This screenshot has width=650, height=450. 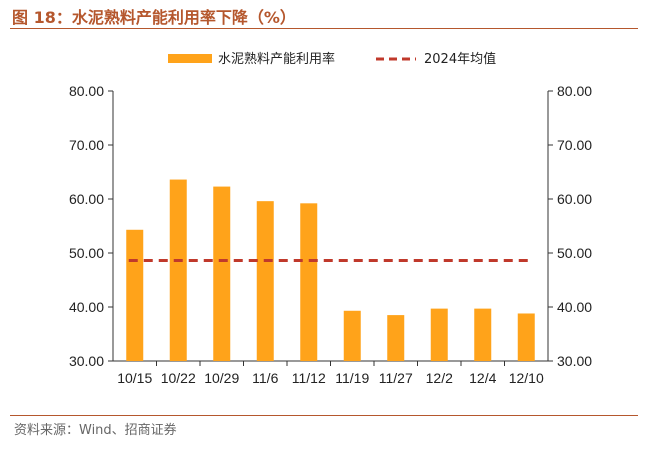 What do you see at coordinates (574, 145) in the screenshot?
I see `y-tick-label-right: 70.00` at bounding box center [574, 145].